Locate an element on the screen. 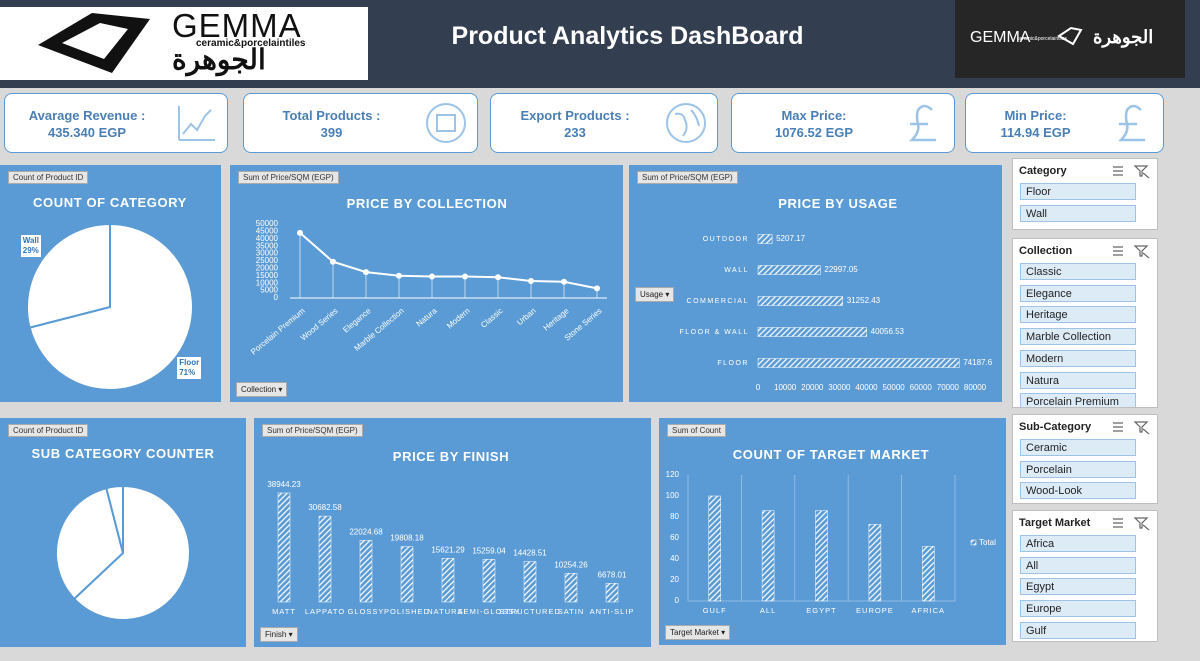 Image resolution: width=1200 pixels, height=661 pixels. icon-land is located at coordinates (687, 123).